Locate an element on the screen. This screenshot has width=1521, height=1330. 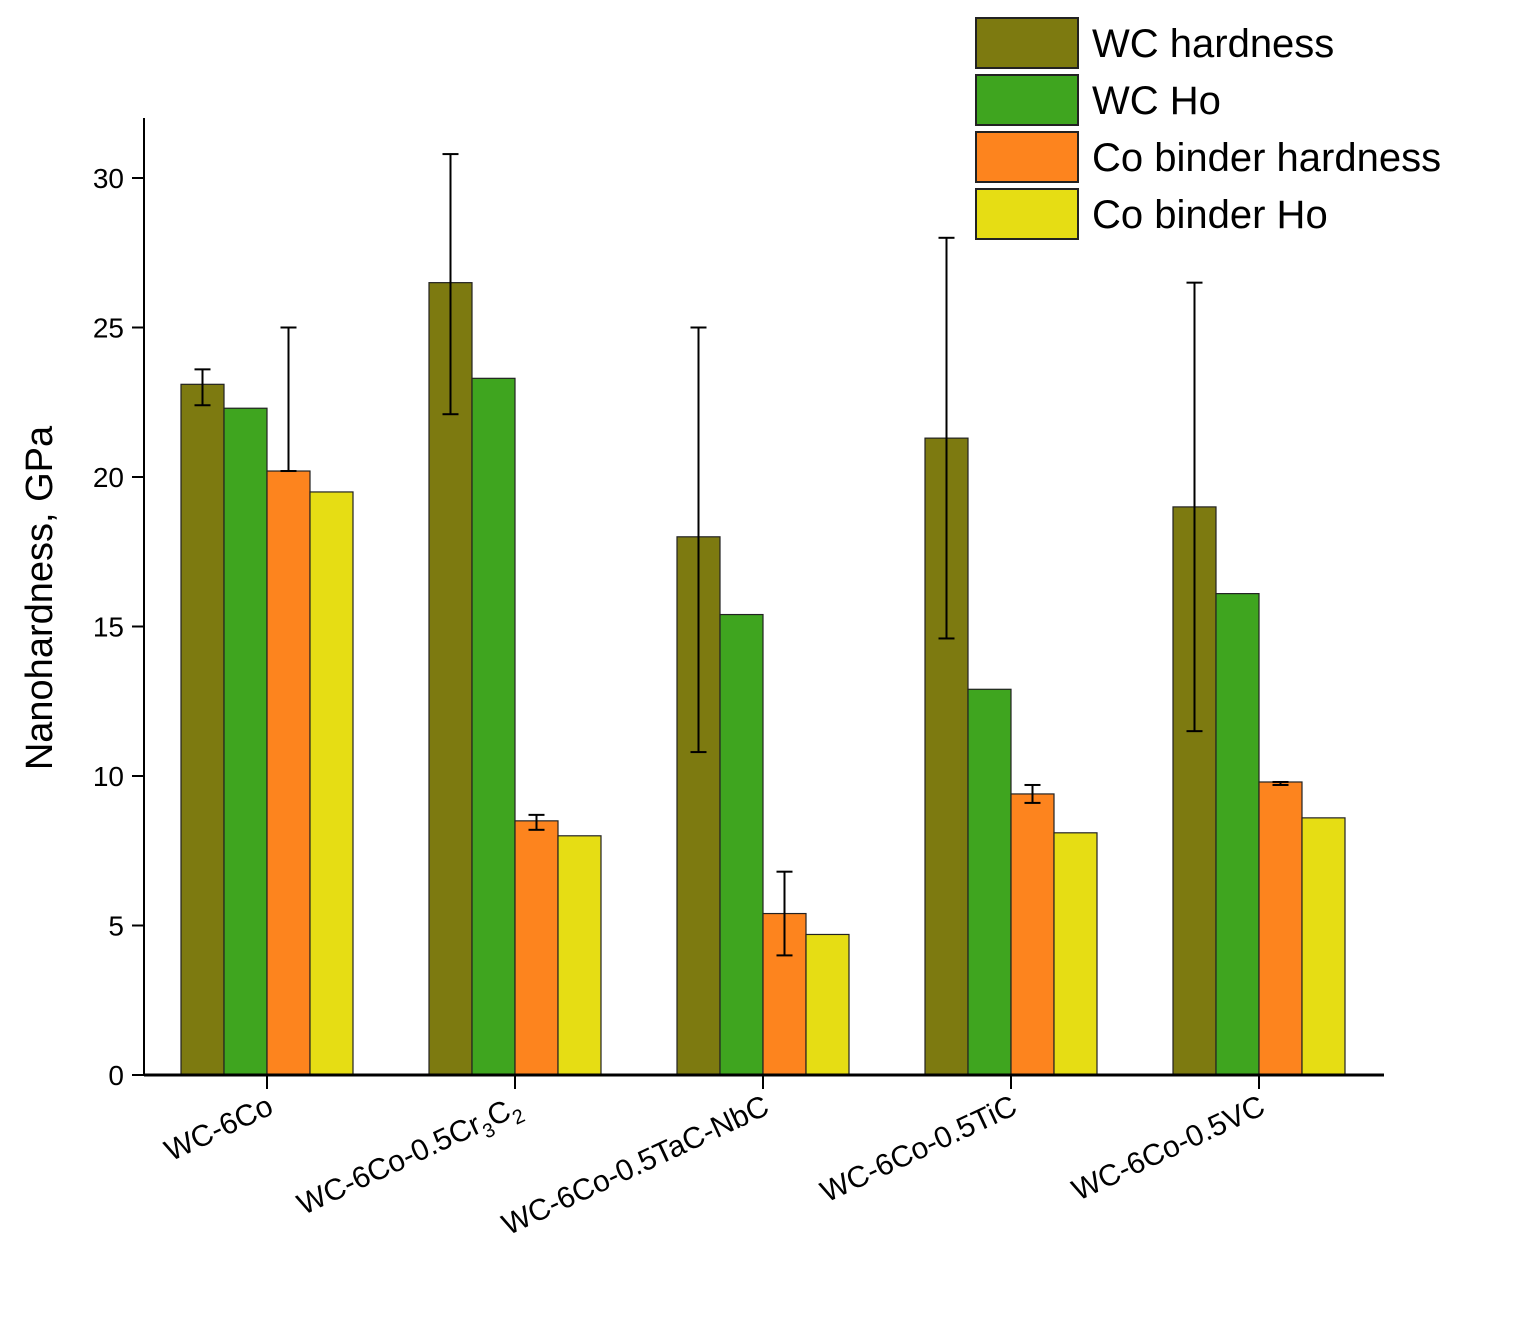
y-tick-label: 5 is located at coordinates (116, 926).